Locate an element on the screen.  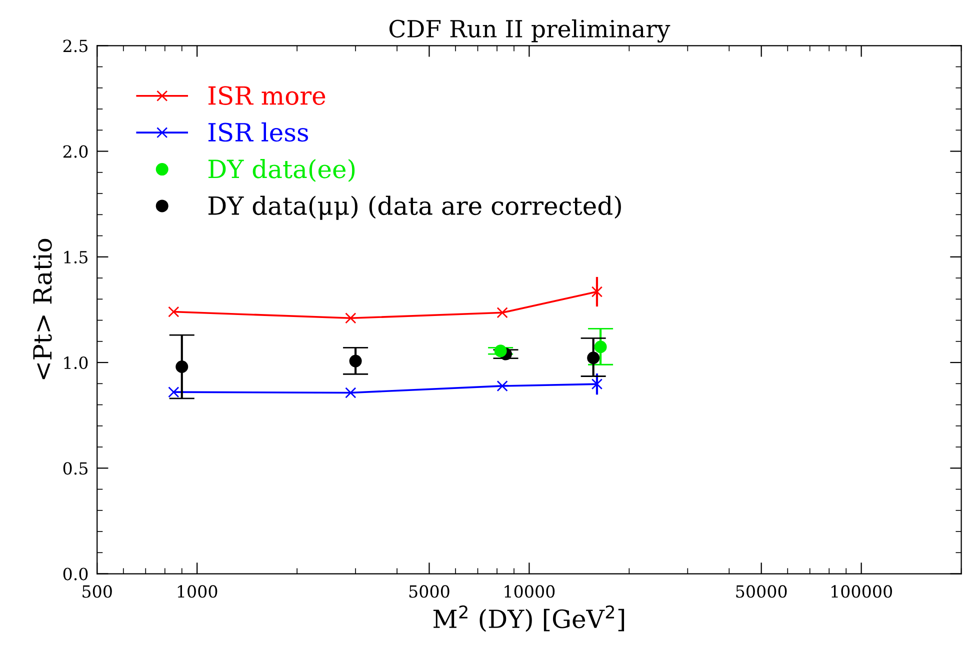
y-tick-label: 0.0 is located at coordinates (75, 574).